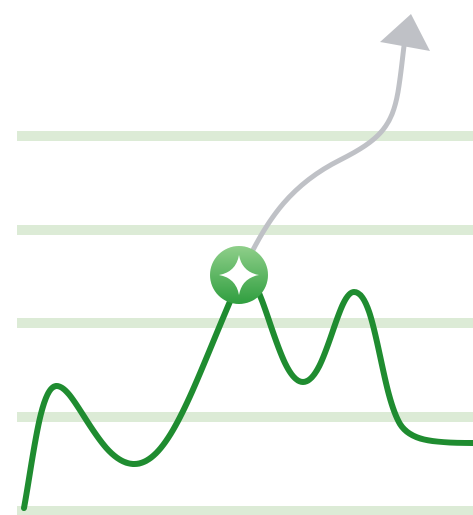  I want to click on projection-arrow-line, so click(325, 154).